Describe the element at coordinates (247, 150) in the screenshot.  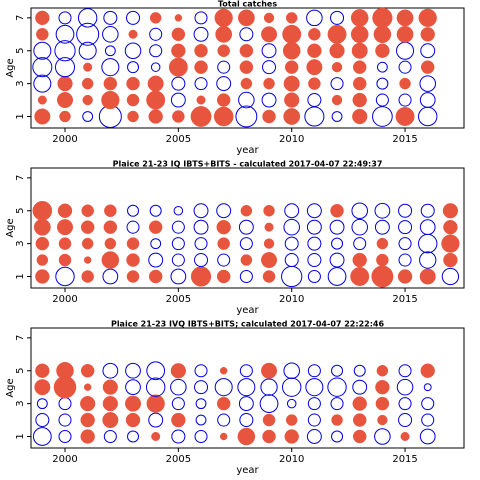
I see `x-axis-label: year` at that location.